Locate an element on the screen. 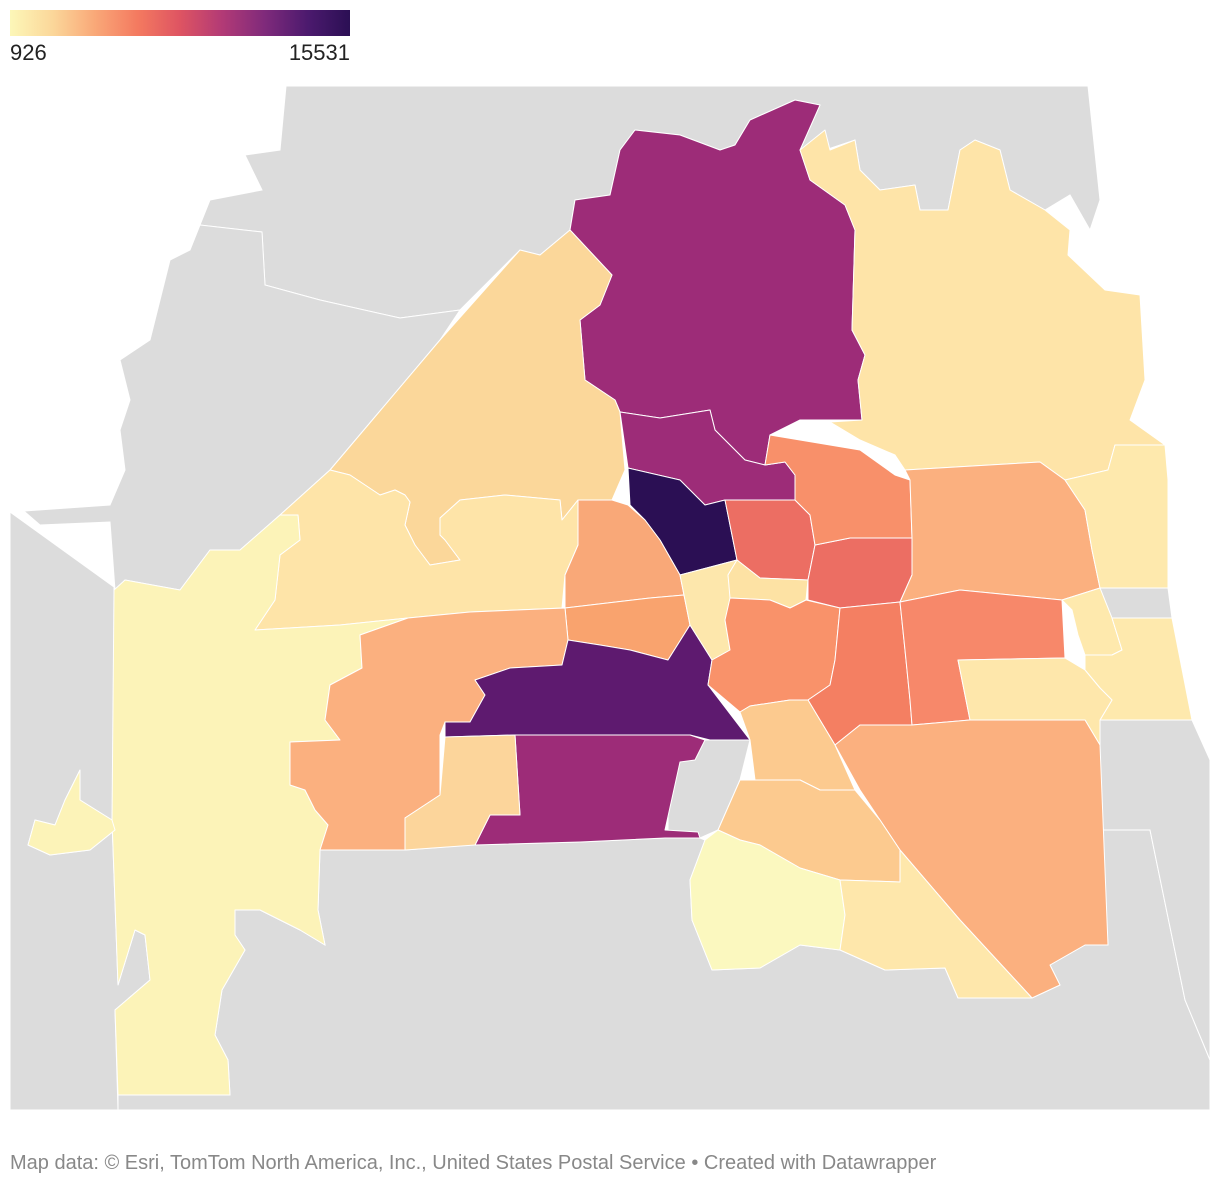  legend-max-label: 15531 is located at coordinates (319, 52).